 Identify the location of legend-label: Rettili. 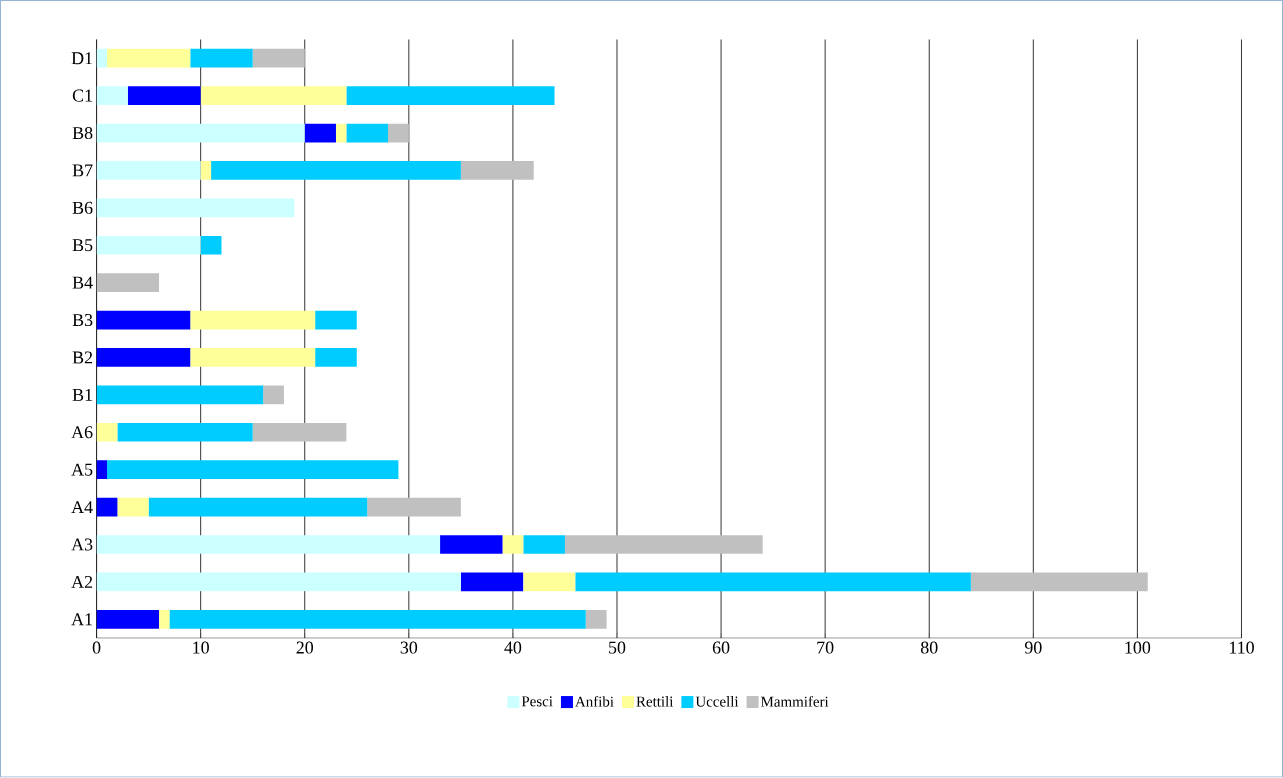
(655, 701).